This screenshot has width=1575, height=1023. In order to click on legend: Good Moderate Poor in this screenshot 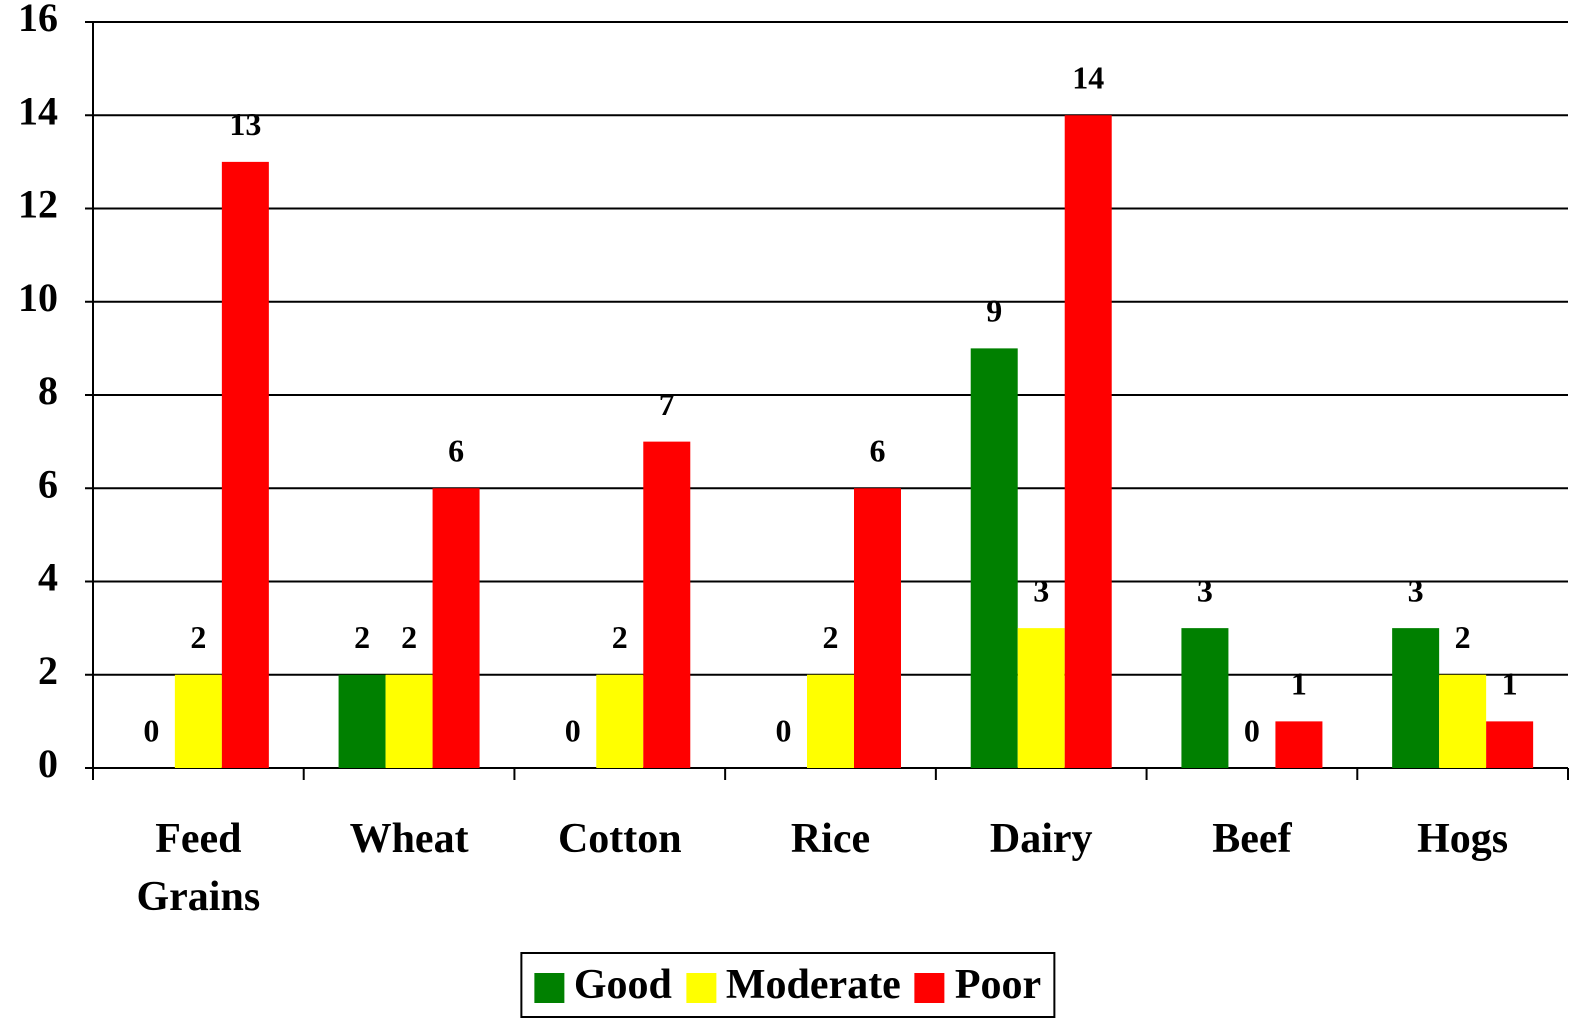, I will do `click(787, 985)`.